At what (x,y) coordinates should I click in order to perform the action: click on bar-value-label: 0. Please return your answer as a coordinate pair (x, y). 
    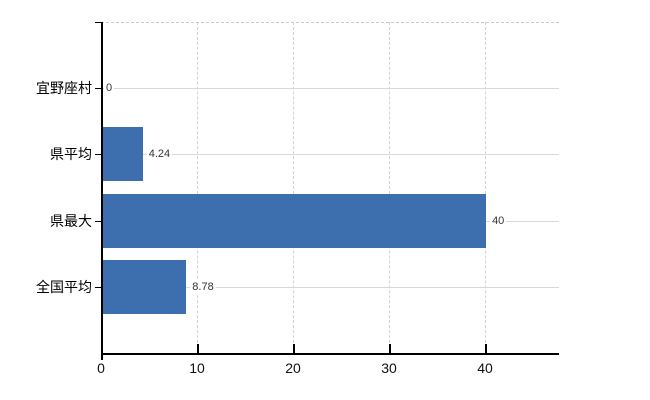
    Looking at the image, I should click on (109, 88).